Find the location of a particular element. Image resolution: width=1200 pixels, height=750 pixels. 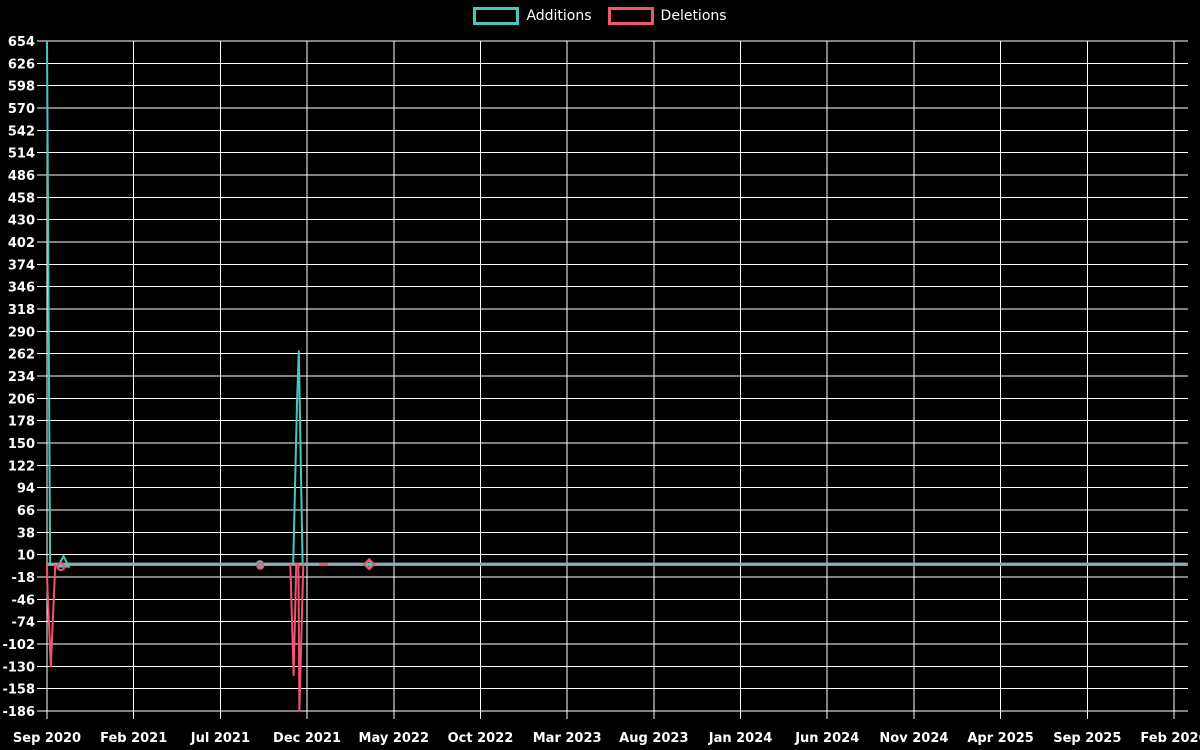

x-tick-label: Jan 2024 is located at coordinates (740, 738).